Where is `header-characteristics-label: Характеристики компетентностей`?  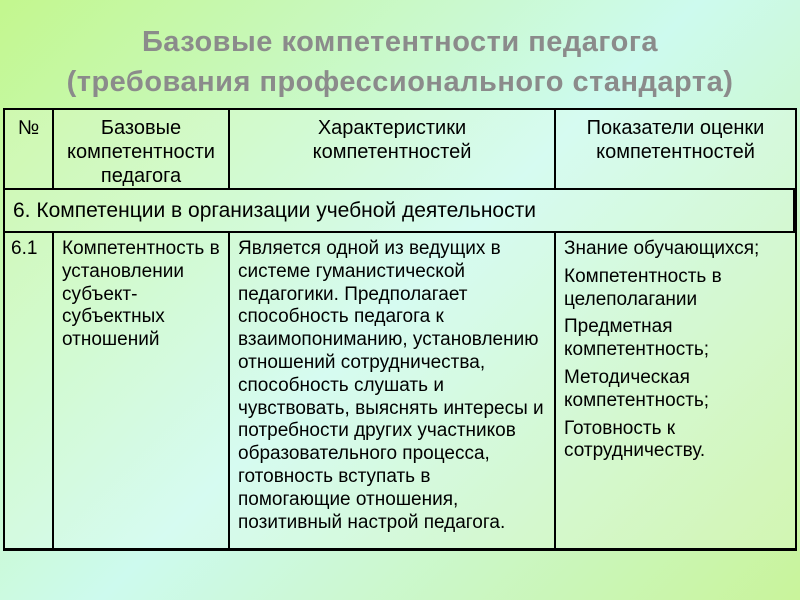 header-characteristics-label: Характеристики компетентностей is located at coordinates (392, 140).